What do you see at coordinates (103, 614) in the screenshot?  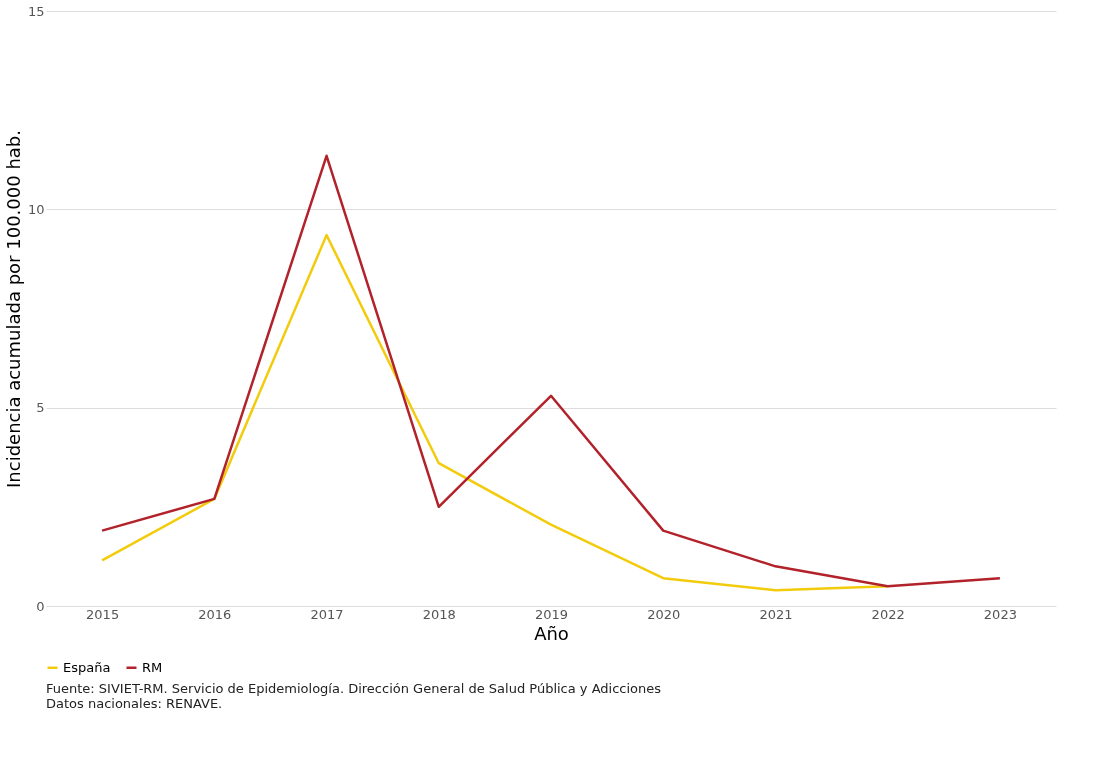 I see `x-tick-label: 2015` at bounding box center [103, 614].